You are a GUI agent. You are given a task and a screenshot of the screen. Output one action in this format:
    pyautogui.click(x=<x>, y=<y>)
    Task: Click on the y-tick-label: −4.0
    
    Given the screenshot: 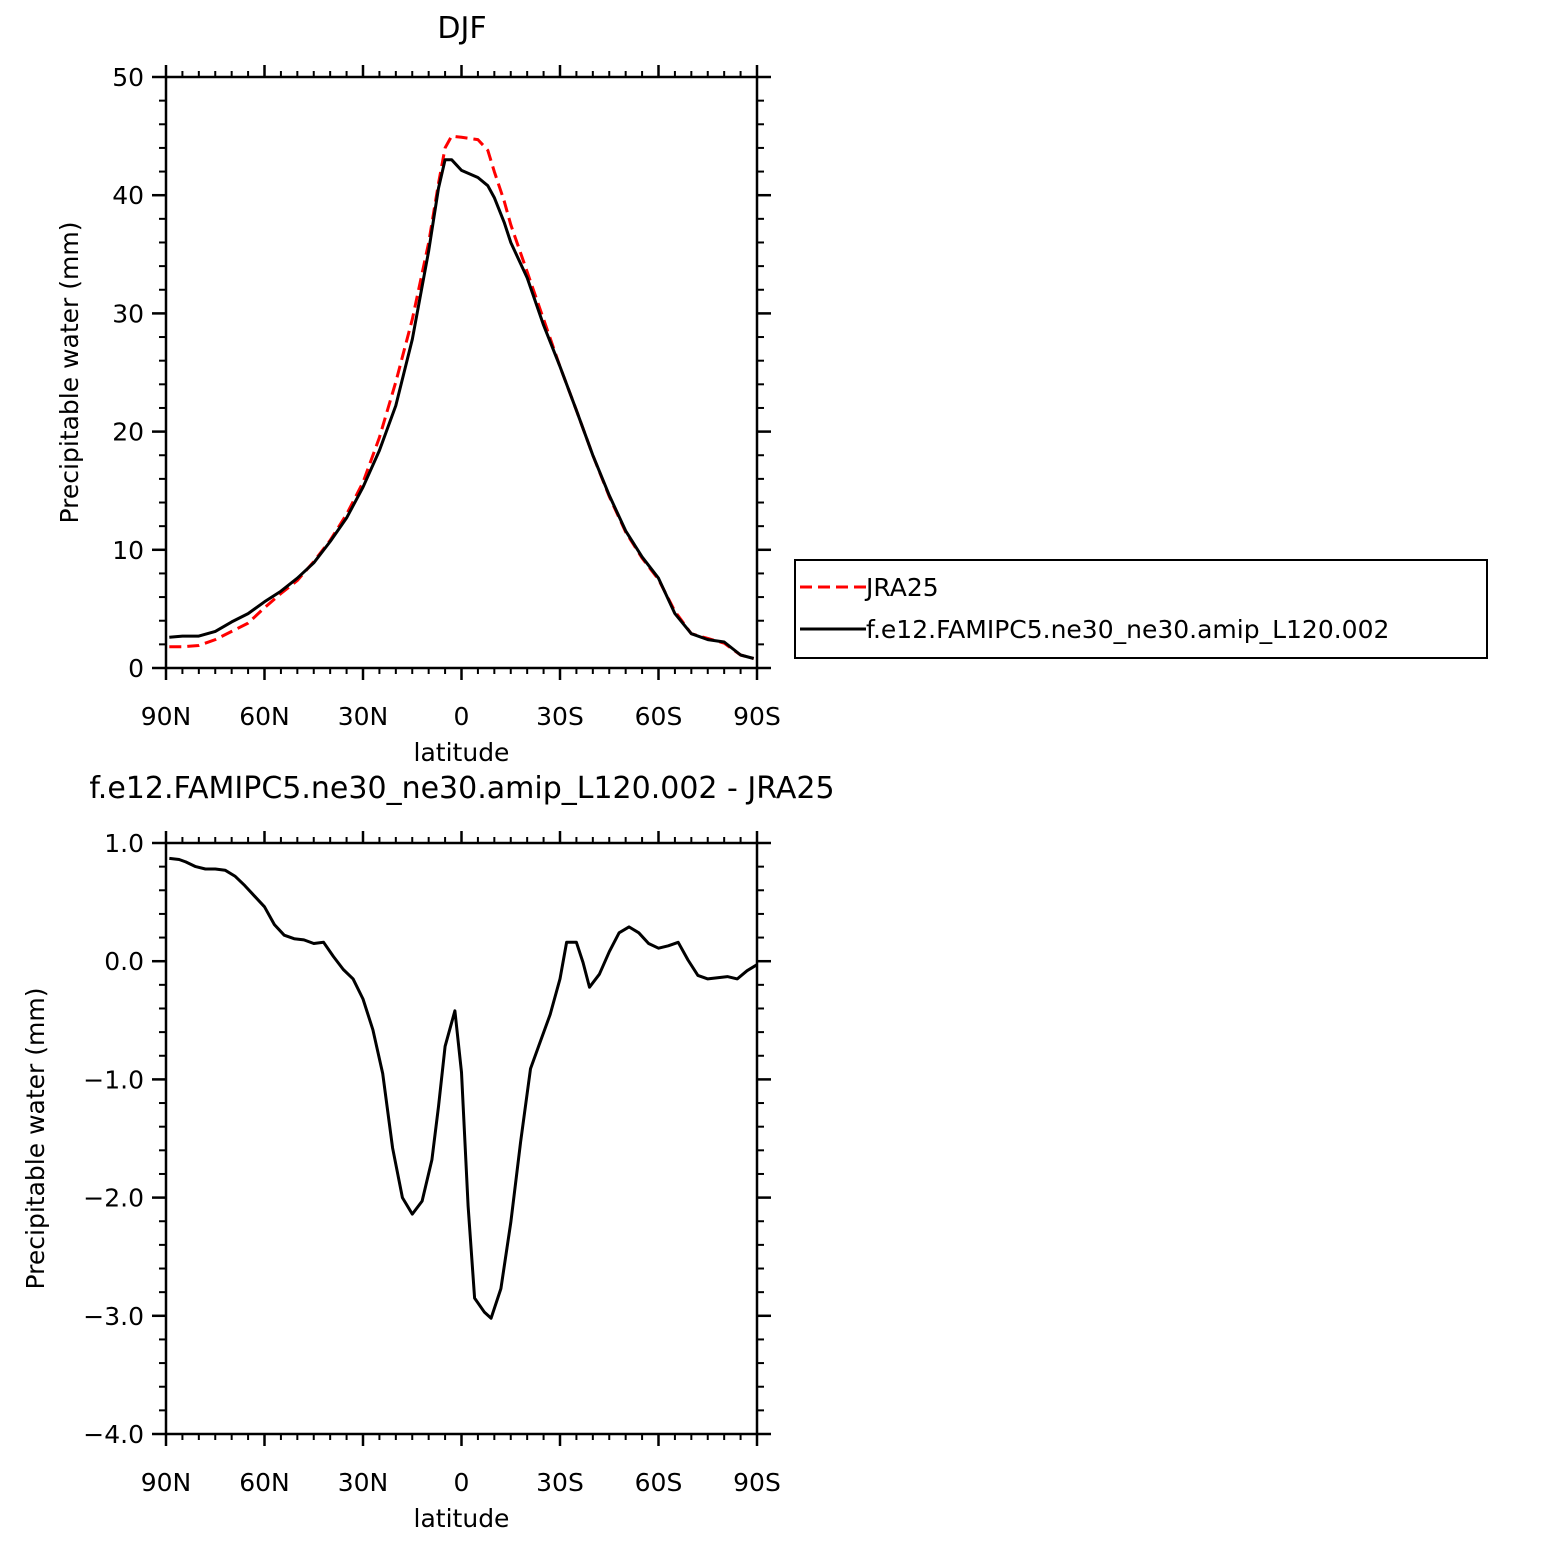 What is the action you would take?
    pyautogui.click(x=113, y=1434)
    